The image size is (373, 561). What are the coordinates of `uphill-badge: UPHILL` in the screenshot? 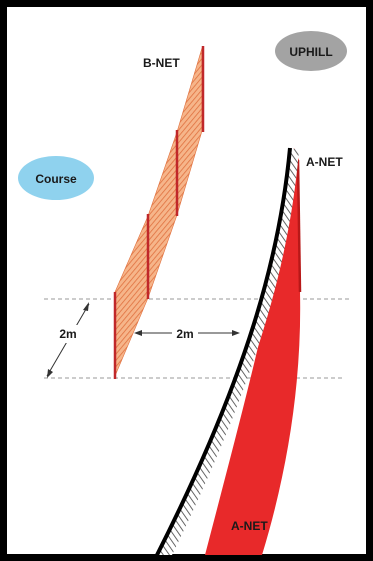 It's located at (311, 51).